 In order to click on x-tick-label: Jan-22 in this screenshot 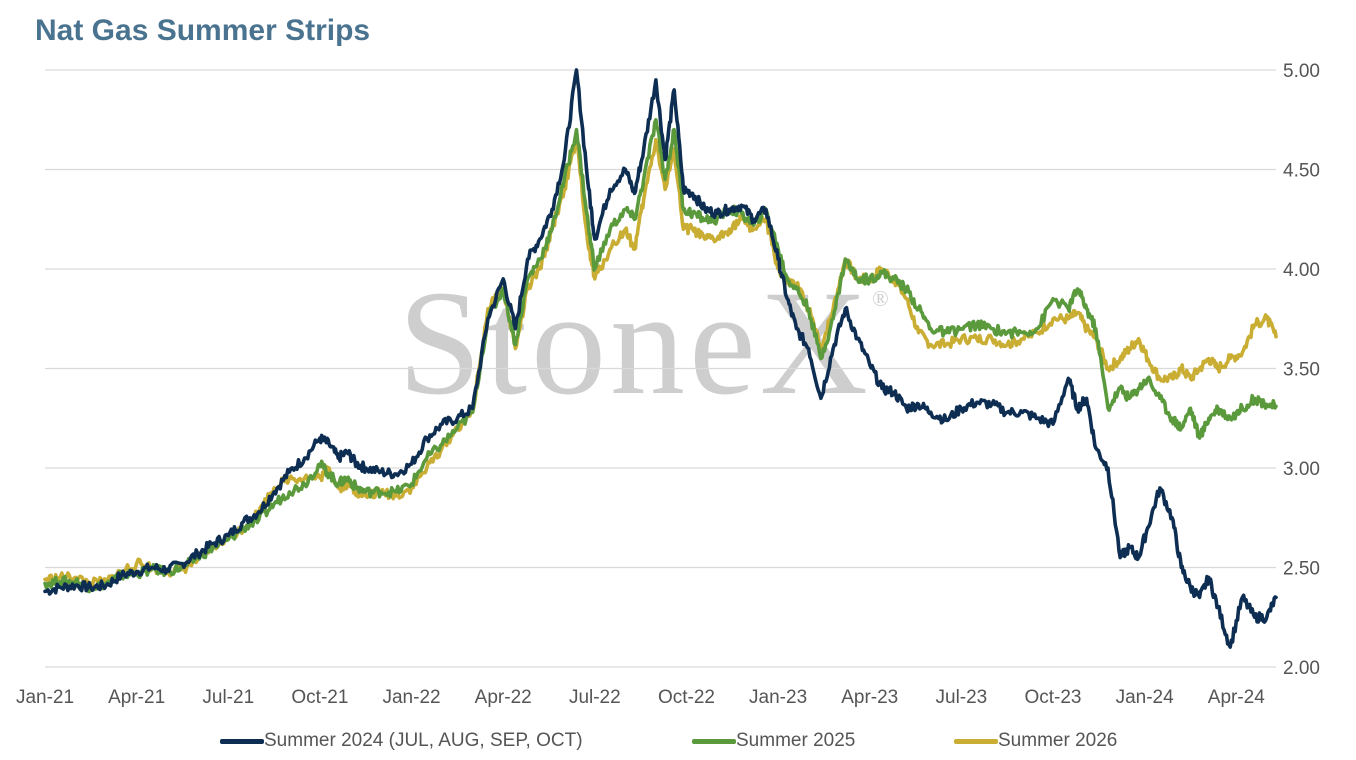, I will do `click(411, 697)`.